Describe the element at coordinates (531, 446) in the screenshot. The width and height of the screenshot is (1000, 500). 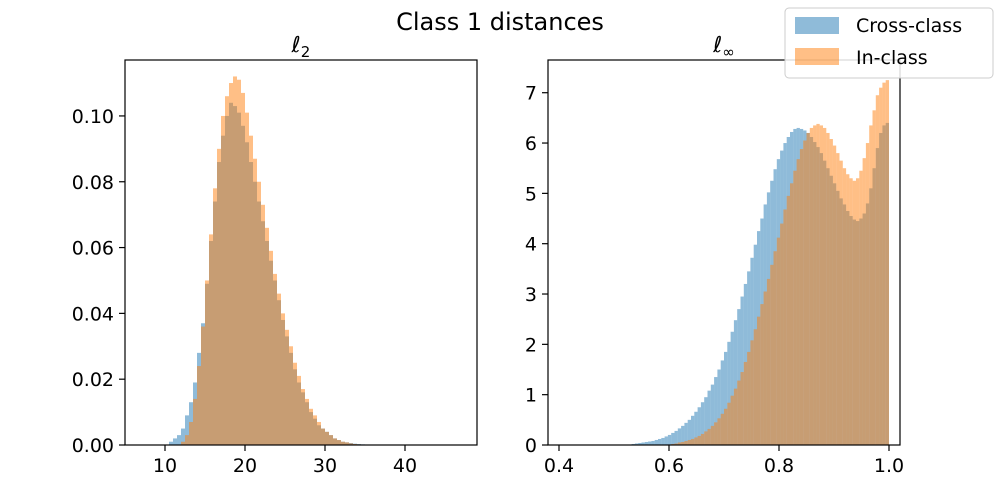
I see `linf-y-tick-label: 0` at that location.